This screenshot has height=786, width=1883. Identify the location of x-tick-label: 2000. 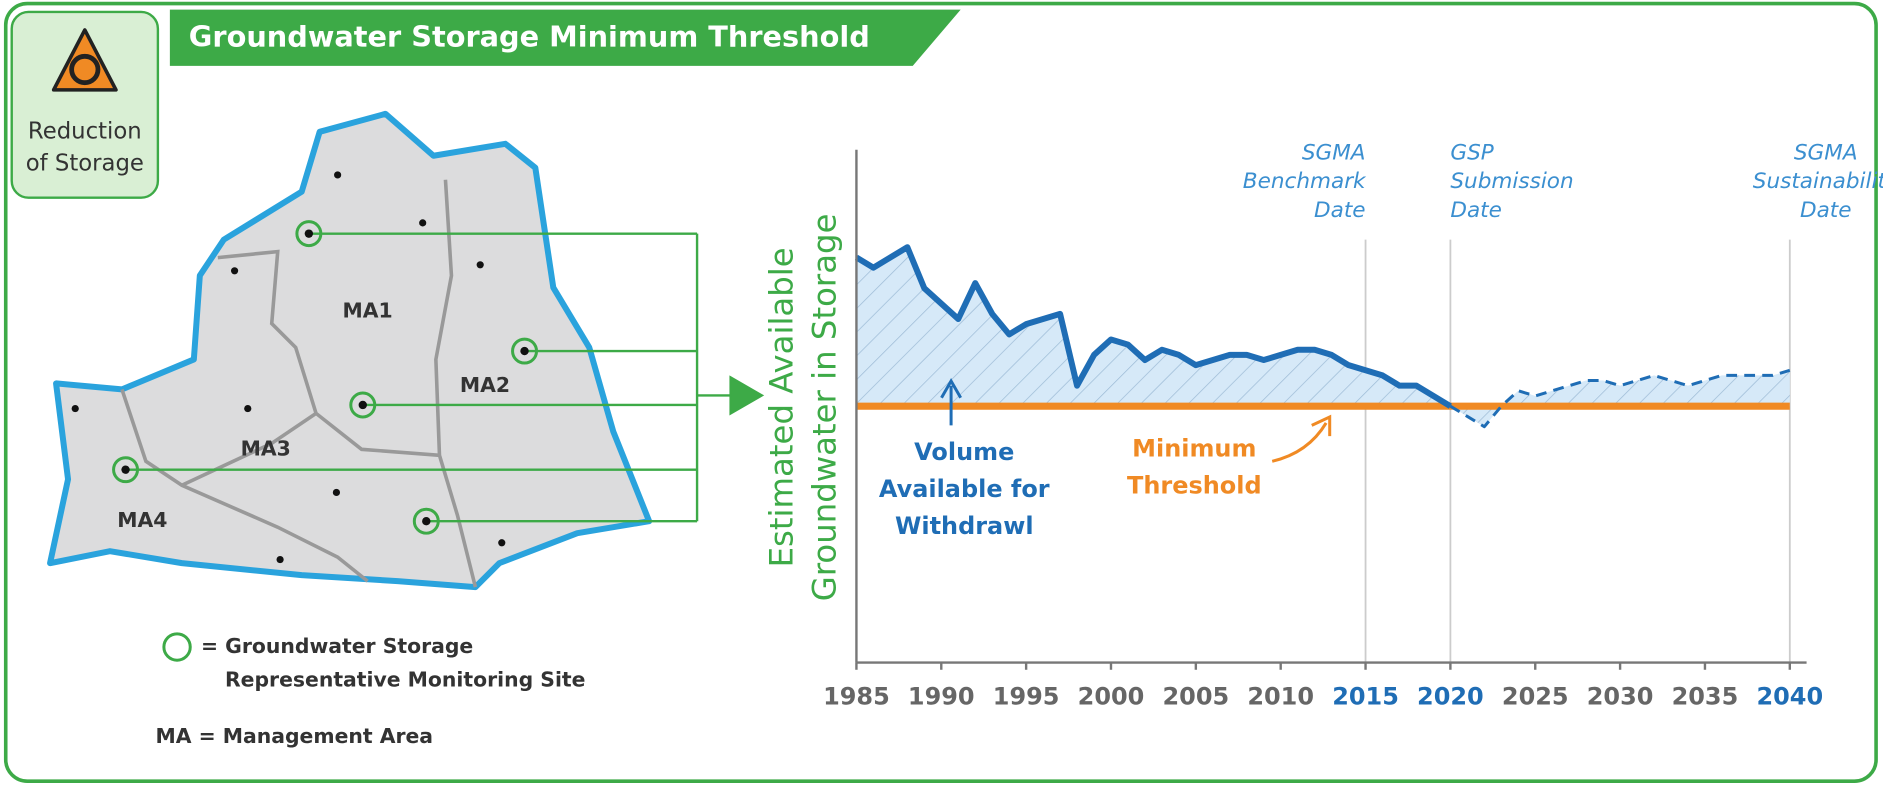
(1111, 696).